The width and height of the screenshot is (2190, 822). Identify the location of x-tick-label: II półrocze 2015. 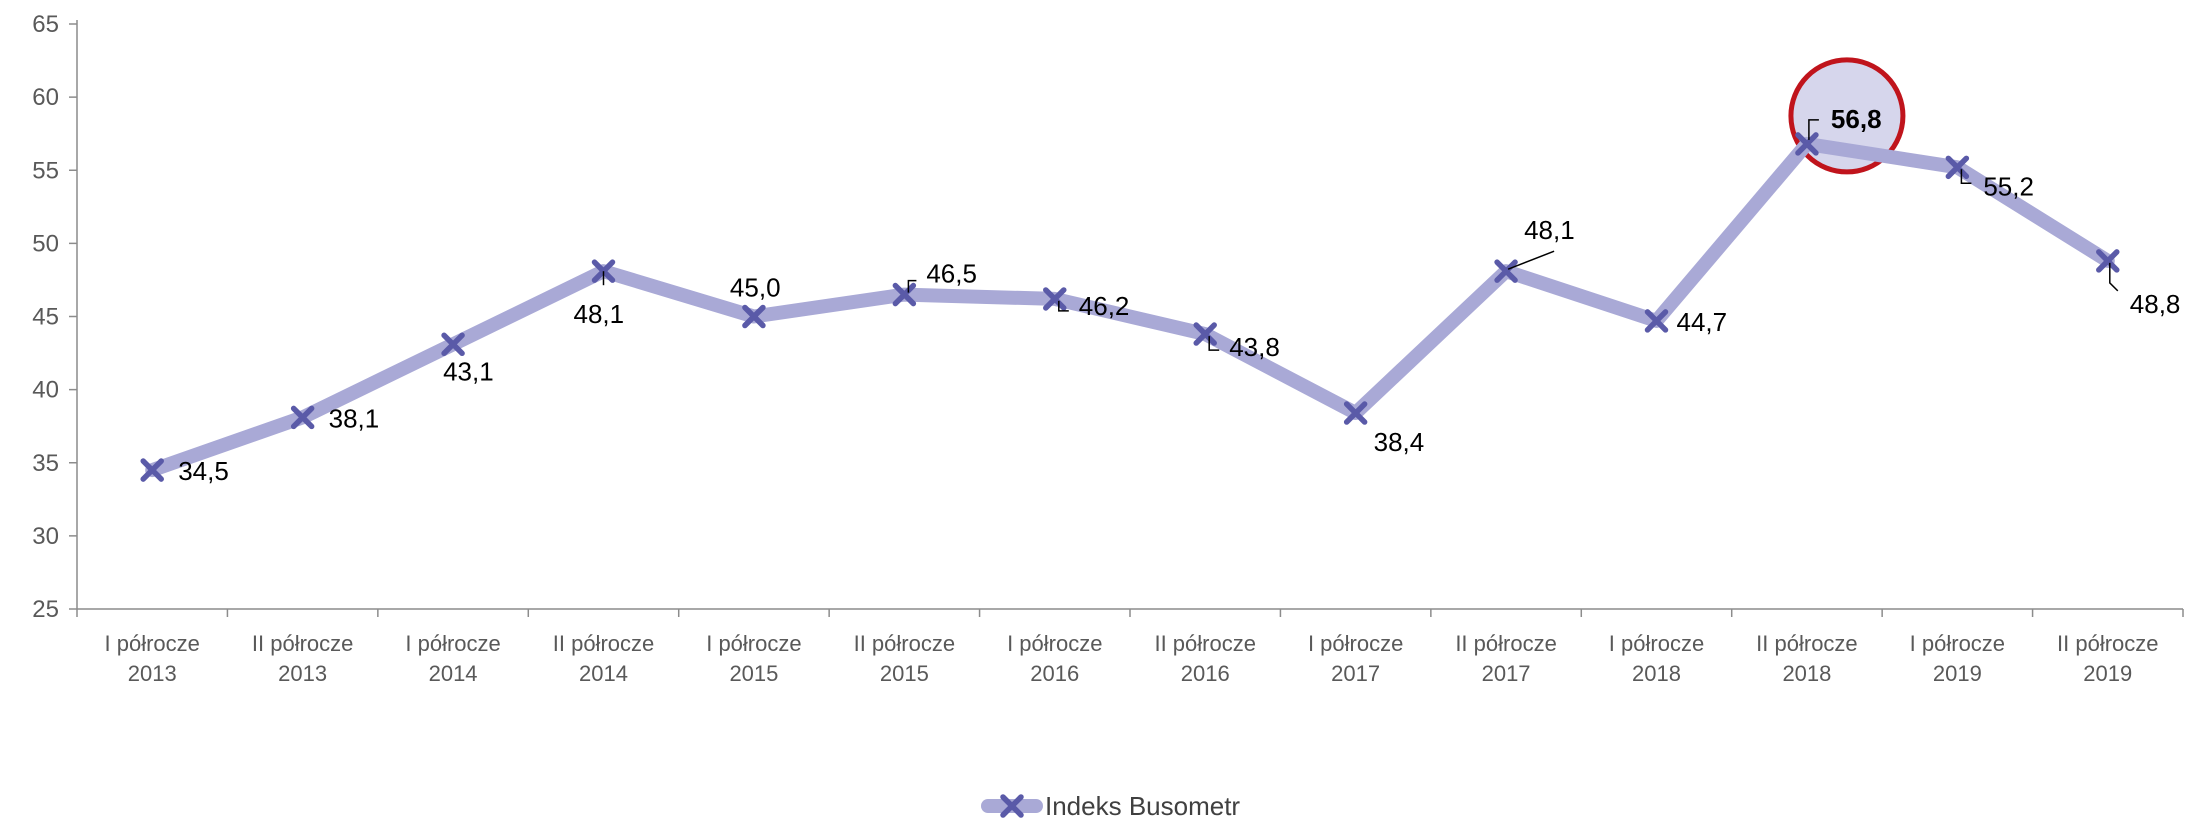
(905, 658).